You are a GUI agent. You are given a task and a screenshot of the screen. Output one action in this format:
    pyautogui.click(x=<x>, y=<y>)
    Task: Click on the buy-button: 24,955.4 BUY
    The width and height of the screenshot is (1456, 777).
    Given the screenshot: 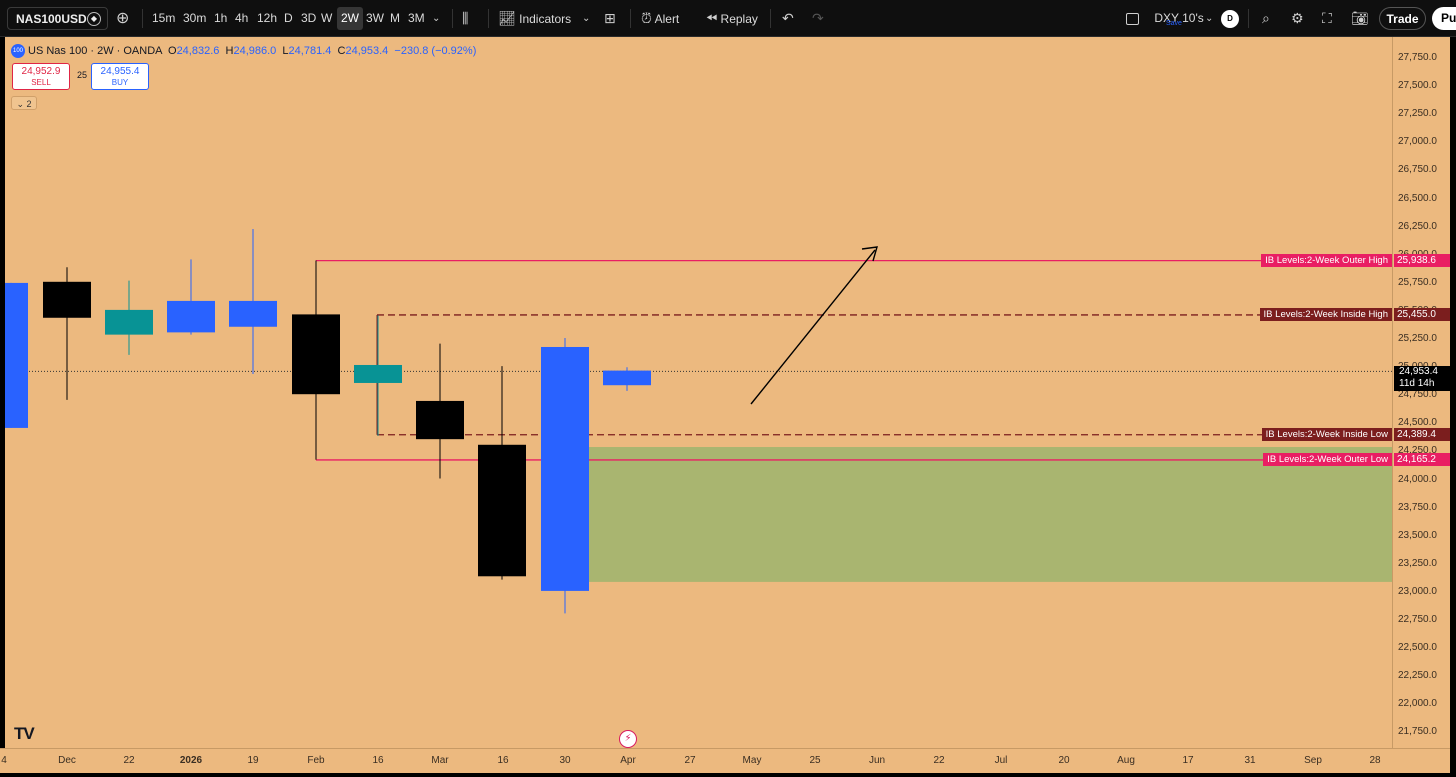 What is the action you would take?
    pyautogui.click(x=120, y=76)
    